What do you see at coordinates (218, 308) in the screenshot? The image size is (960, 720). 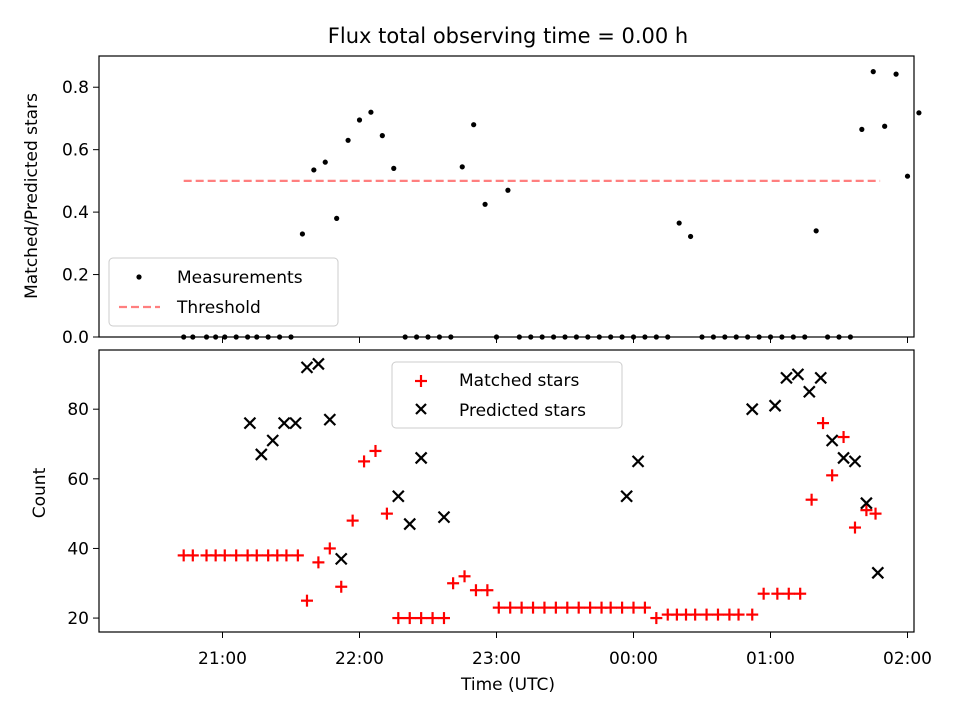 I see `legend-threshold-label: Threshold` at bounding box center [218, 308].